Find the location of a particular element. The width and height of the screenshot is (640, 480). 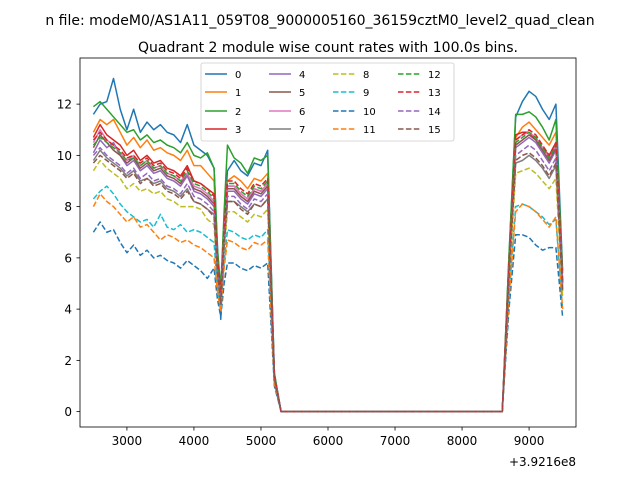

legend-label-2: 2 is located at coordinates (238, 112).